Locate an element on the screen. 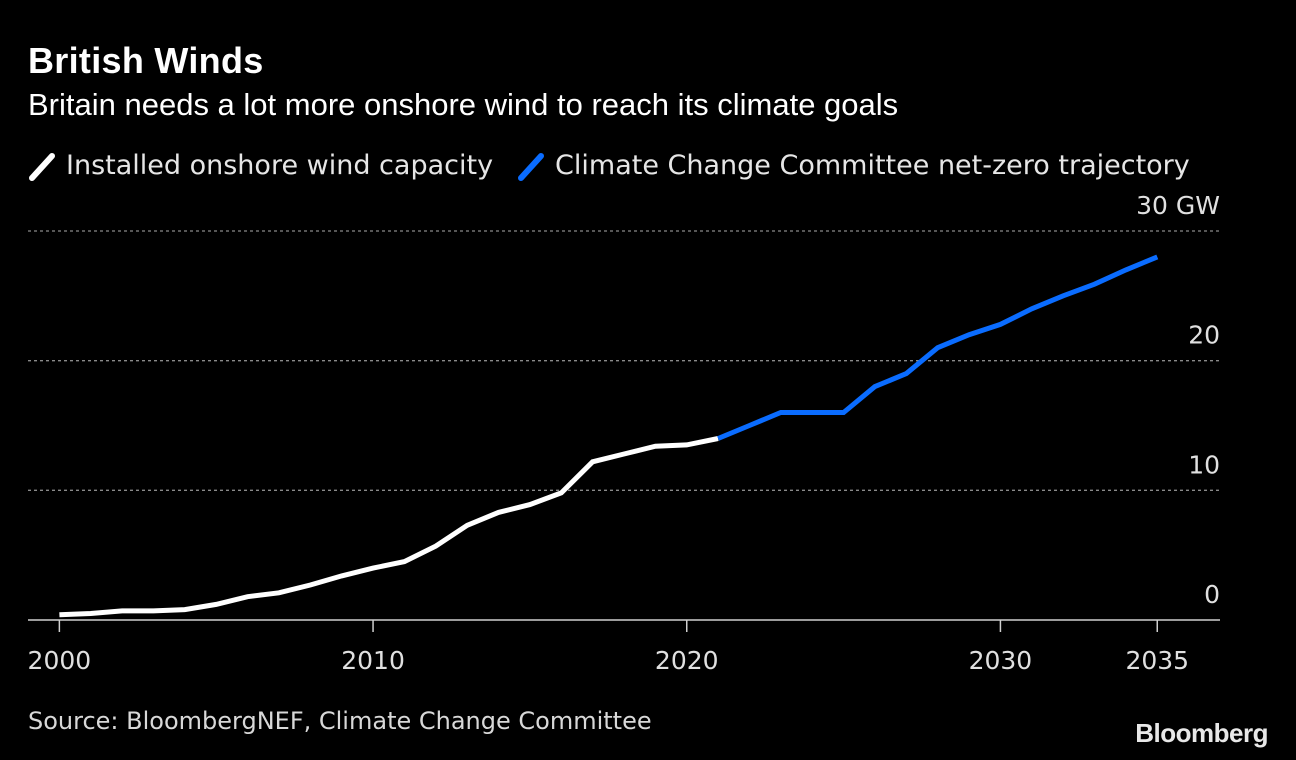 Image resolution: width=1296 pixels, height=760 pixels. x-tick-label-2000: 2000 is located at coordinates (60, 660).